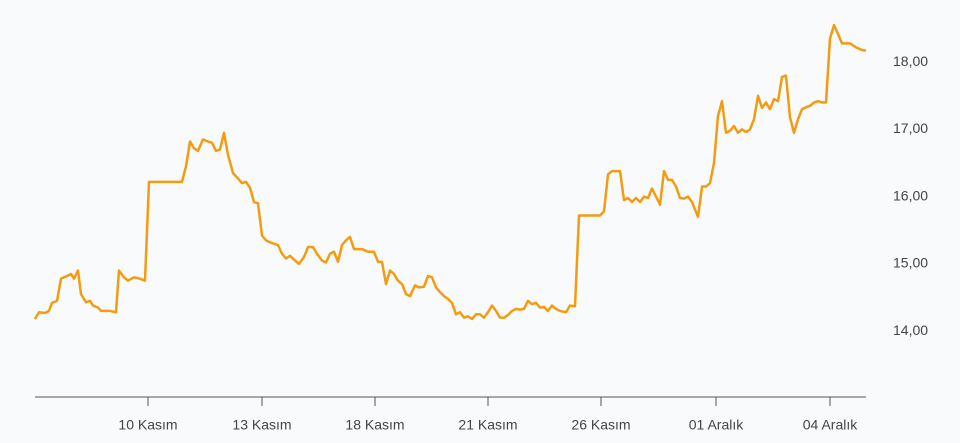 This screenshot has height=443, width=960. Describe the element at coordinates (261, 425) in the screenshot. I see `x-tick-label: 13 Kasım` at that location.